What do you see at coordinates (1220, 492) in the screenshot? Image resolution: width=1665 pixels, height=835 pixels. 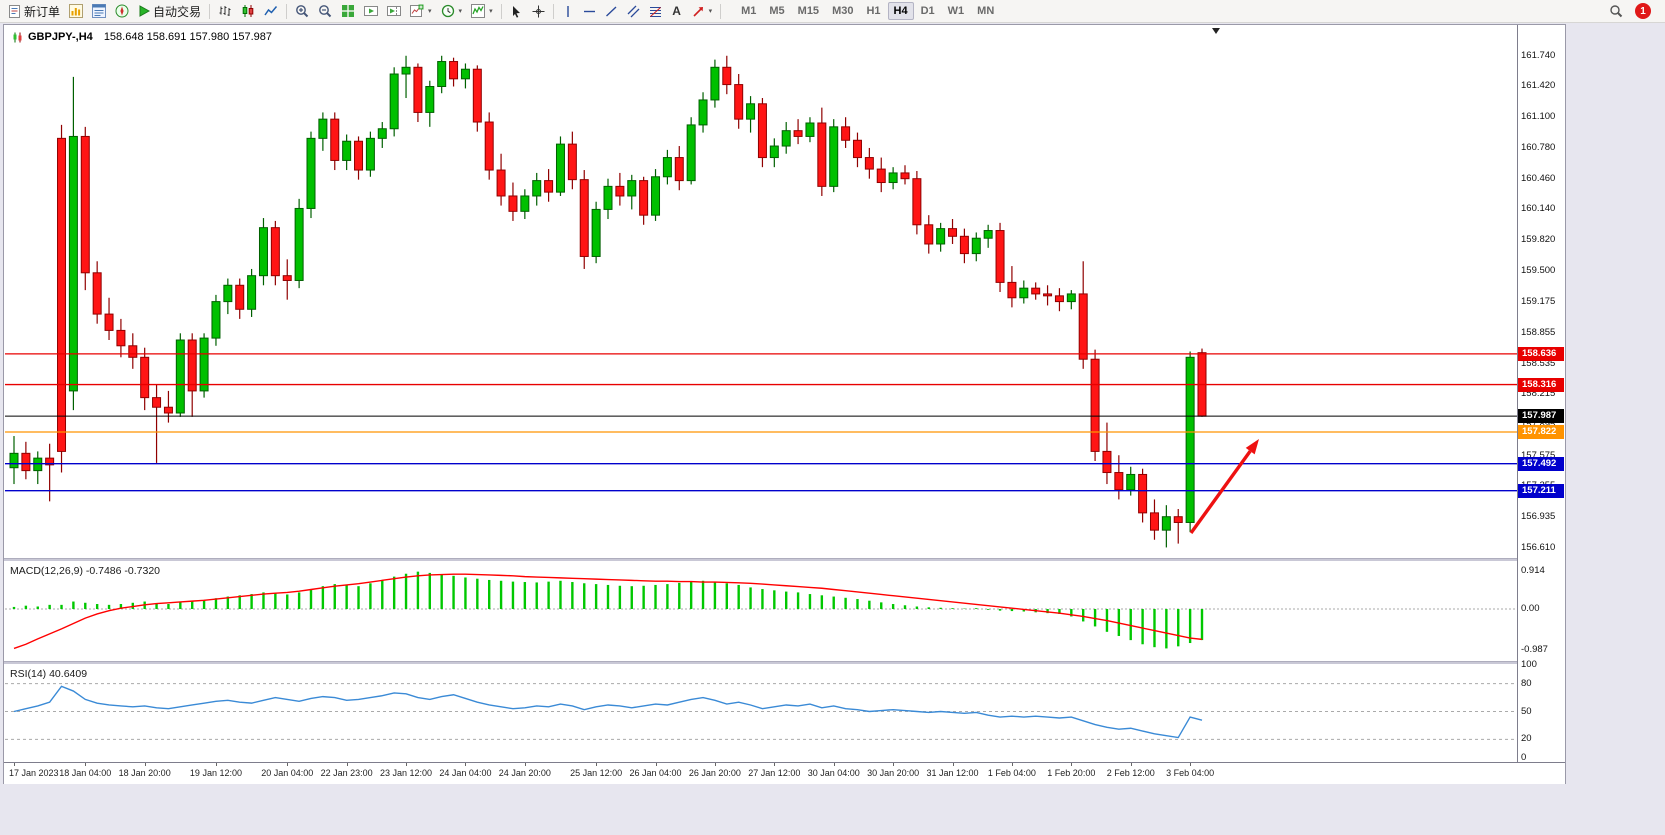 I see `arrow-annotation` at bounding box center [1220, 492].